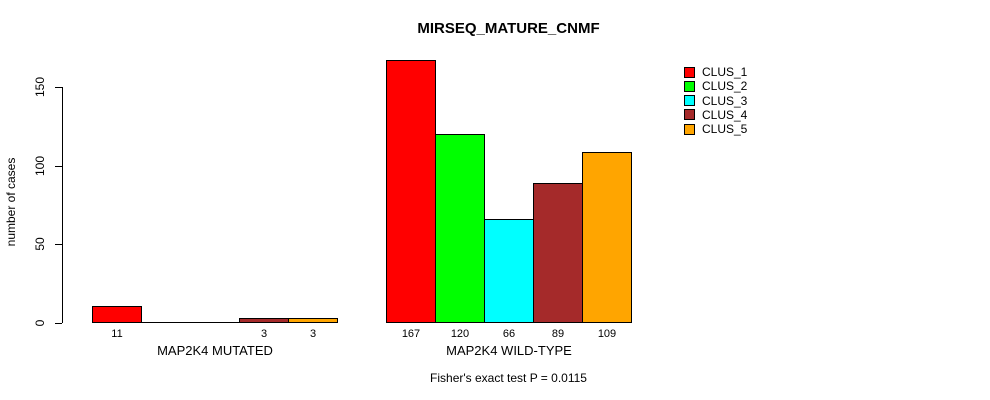 This screenshot has height=400, width=990. What do you see at coordinates (411, 334) in the screenshot?
I see `bar-value-label: 167` at bounding box center [411, 334].